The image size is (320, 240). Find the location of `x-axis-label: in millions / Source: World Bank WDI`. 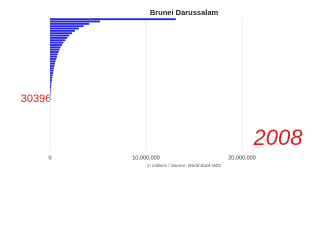

x-axis-label: in millions / Source: World Bank WDI is located at coordinates (184, 165).